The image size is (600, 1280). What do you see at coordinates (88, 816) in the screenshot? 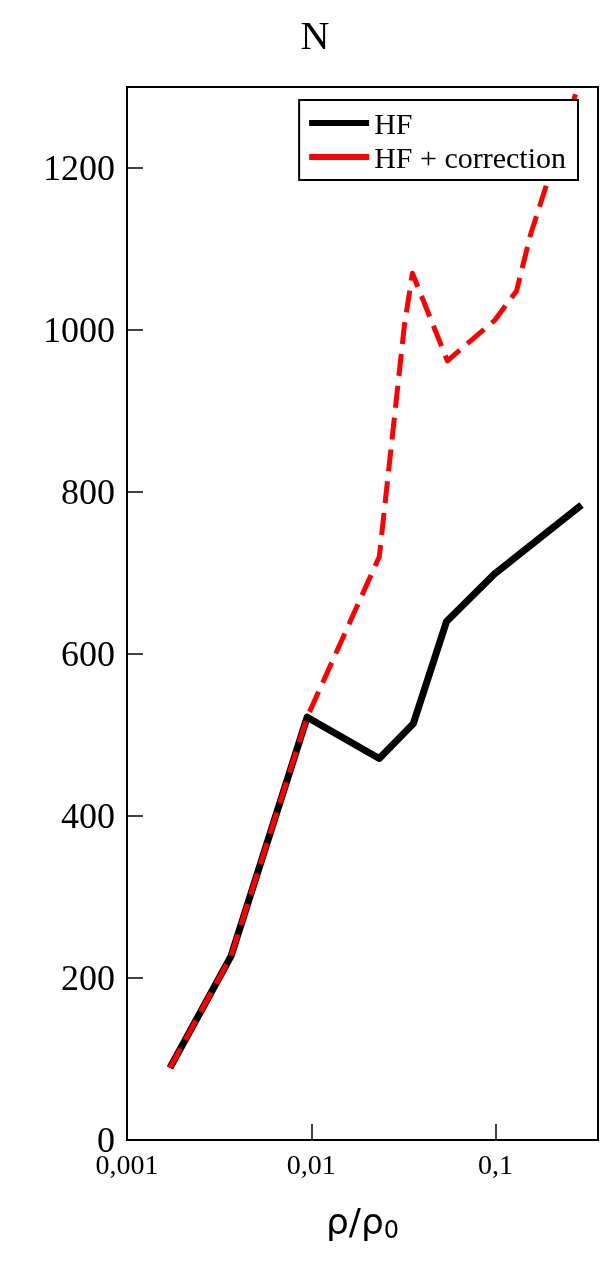
I see `y-tick-label: 400` at bounding box center [88, 816].